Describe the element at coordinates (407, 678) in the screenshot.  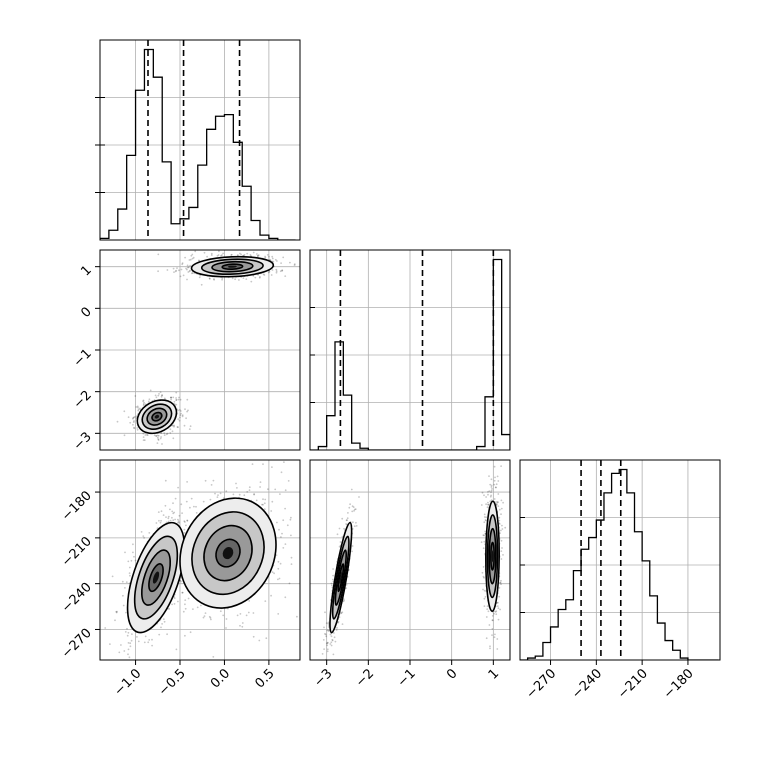
I see `x-tick-label: −1` at that location.